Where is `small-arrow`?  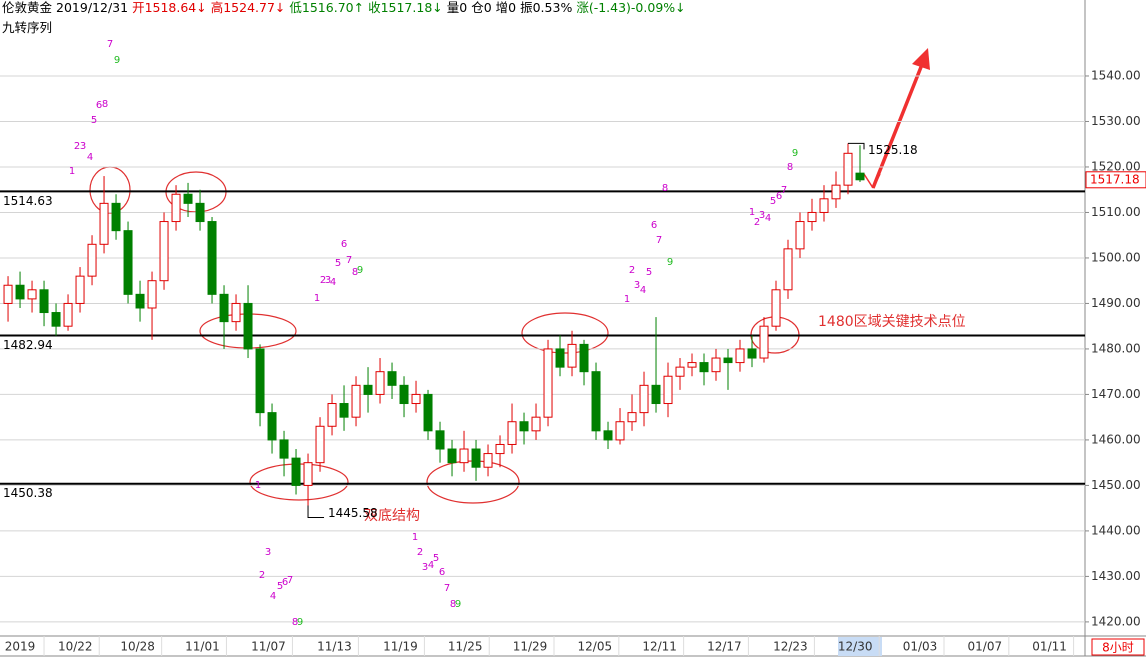
small-arrow is located at coordinates (868, 181).